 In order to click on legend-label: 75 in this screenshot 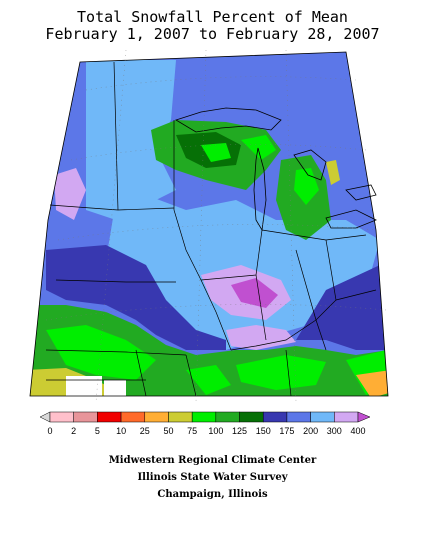, I will do `click(192, 431)`.